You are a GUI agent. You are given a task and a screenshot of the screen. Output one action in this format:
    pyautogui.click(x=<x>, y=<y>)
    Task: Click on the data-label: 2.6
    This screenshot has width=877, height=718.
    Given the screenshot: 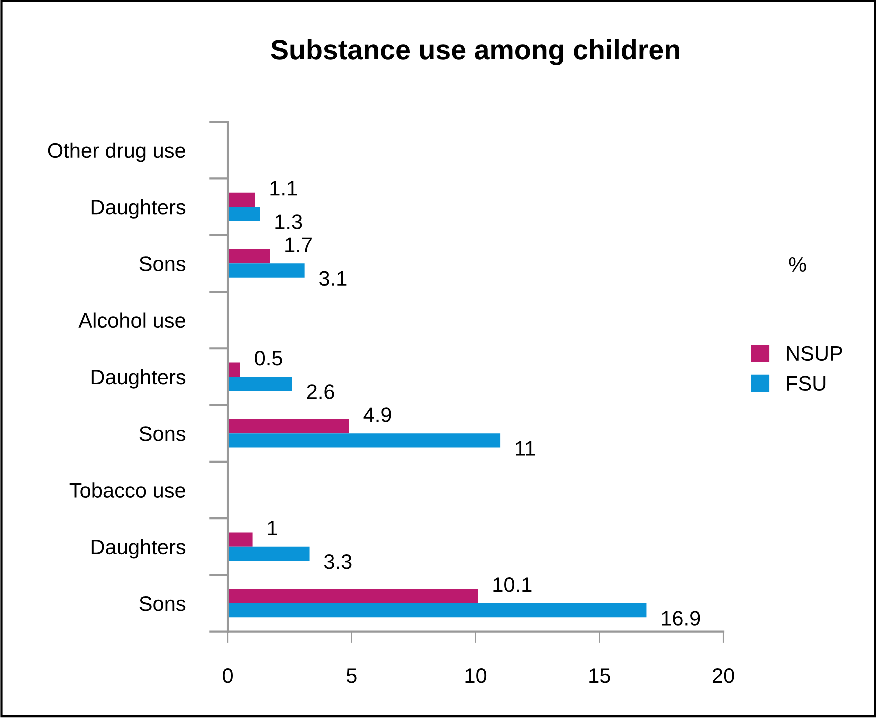 What is the action you would take?
    pyautogui.click(x=320, y=392)
    